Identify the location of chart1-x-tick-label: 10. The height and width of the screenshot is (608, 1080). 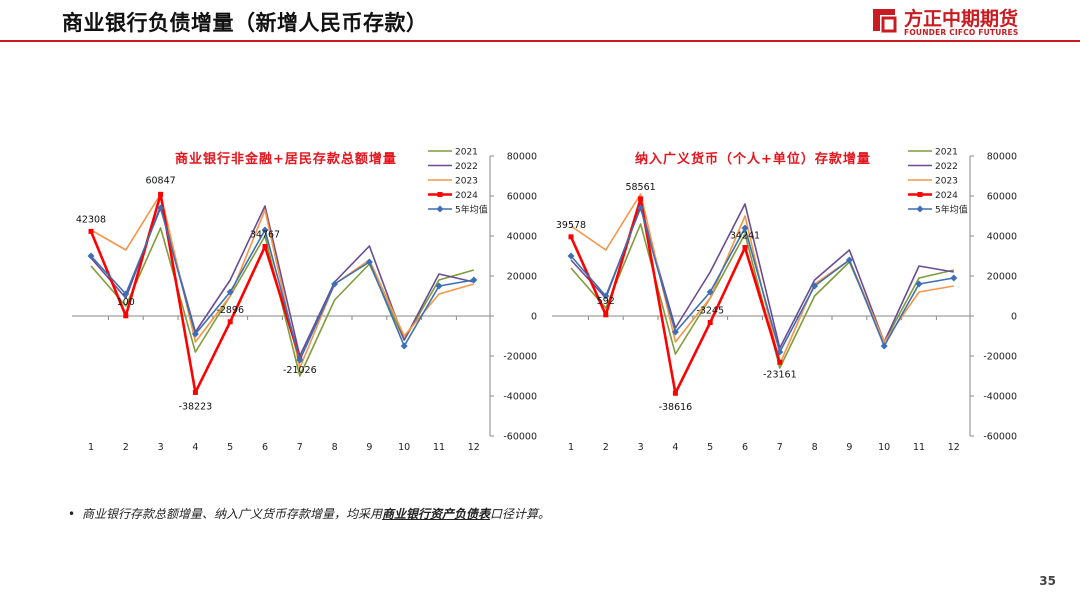
(884, 447).